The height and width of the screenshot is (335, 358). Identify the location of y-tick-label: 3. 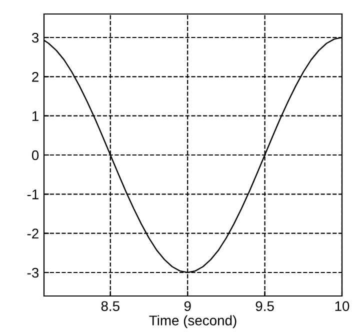
(35, 37).